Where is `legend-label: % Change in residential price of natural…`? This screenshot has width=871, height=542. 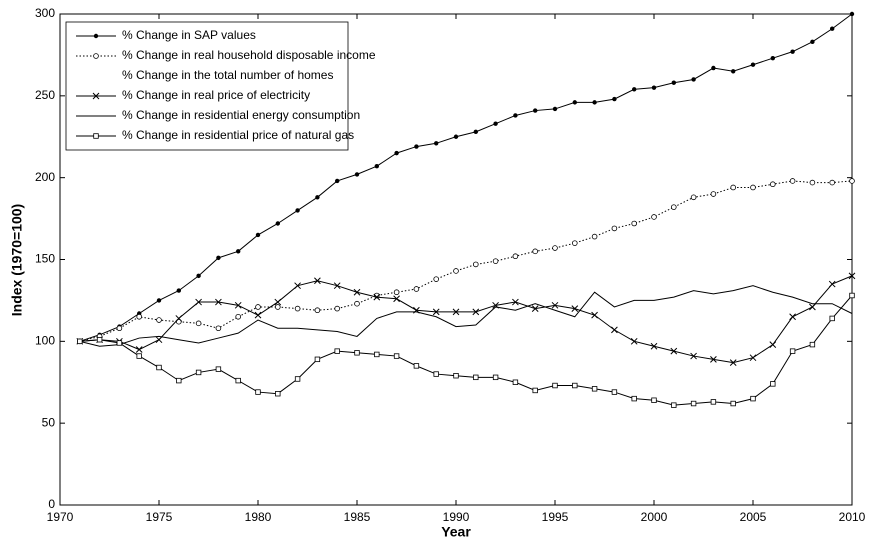 legend-label: % Change in residential price of natural… is located at coordinates (238, 135).